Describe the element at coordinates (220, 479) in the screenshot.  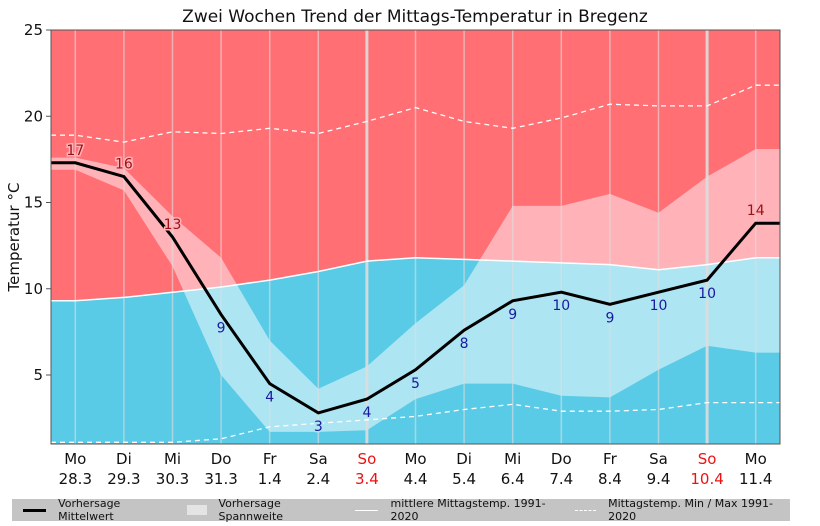
I see `x-tick-date: 31.3` at that location.